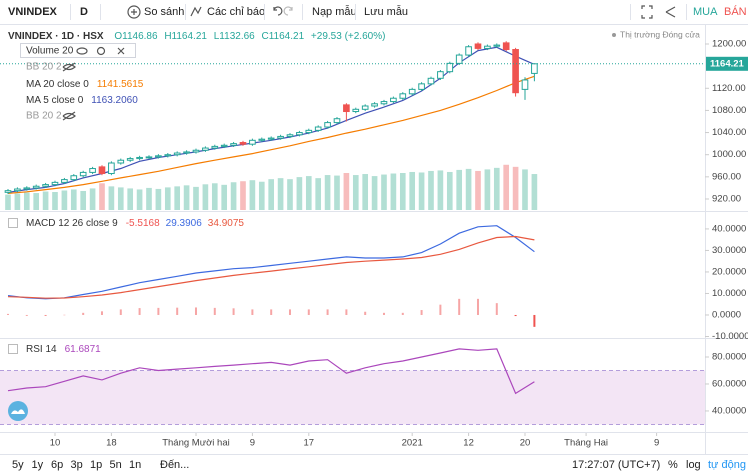 Image resolution: width=748 pixels, height=475 pixels. Describe the element at coordinates (184, 223) in the screenshot. I see `macd-value: 29.3906` at that location.